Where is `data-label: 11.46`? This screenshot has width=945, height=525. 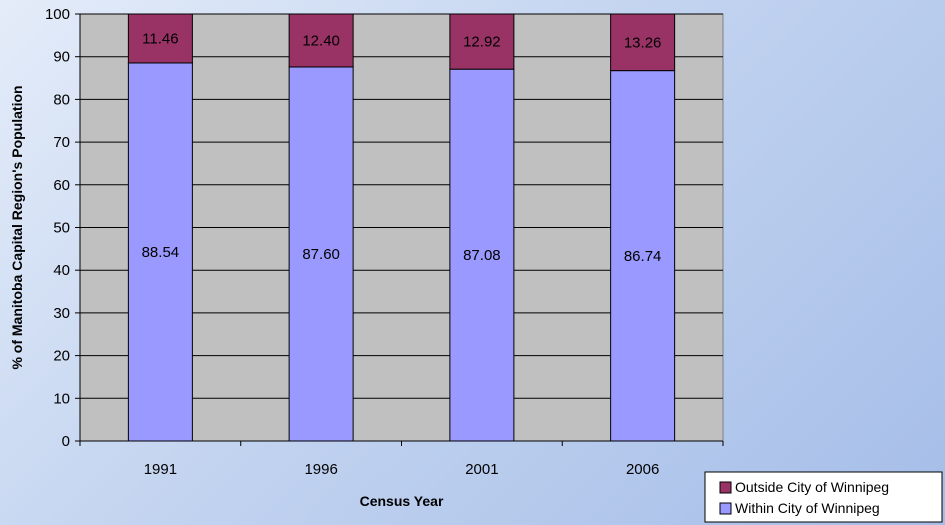
data-label: 11.46 is located at coordinates (160, 38).